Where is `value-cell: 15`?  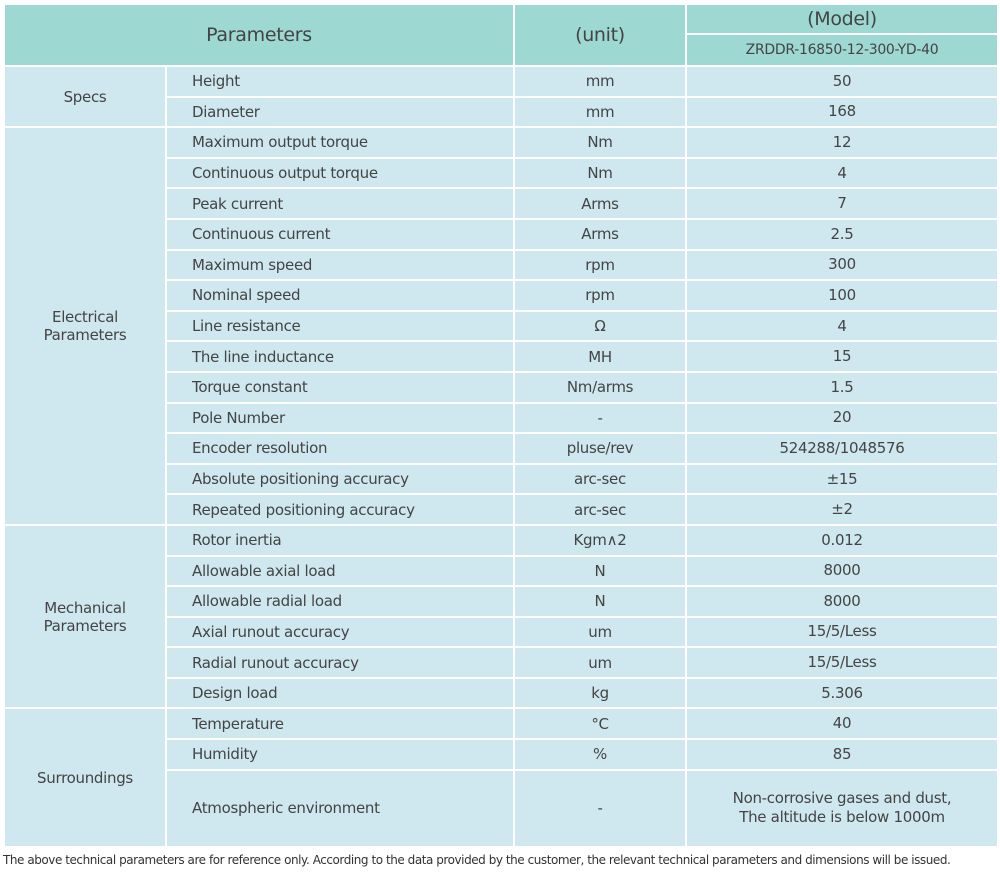
value-cell: 15 is located at coordinates (842, 356).